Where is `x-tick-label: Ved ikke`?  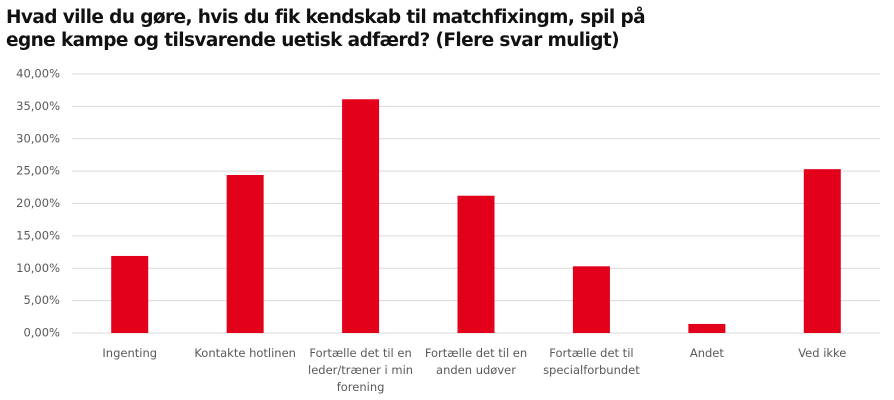 x-tick-label: Ved ikke is located at coordinates (822, 353).